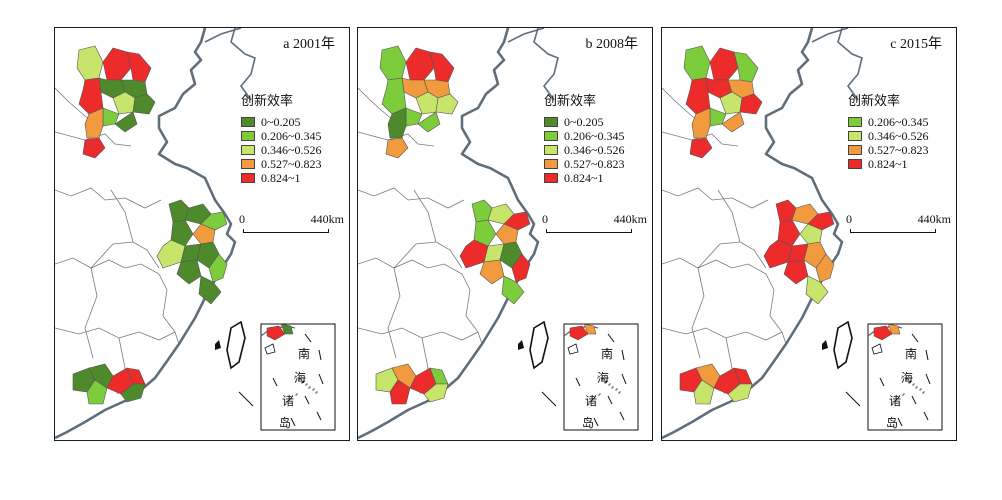 The width and height of the screenshot is (1002, 500). What do you see at coordinates (539, 345) in the screenshot?
I see `taiwan-outline` at bounding box center [539, 345].